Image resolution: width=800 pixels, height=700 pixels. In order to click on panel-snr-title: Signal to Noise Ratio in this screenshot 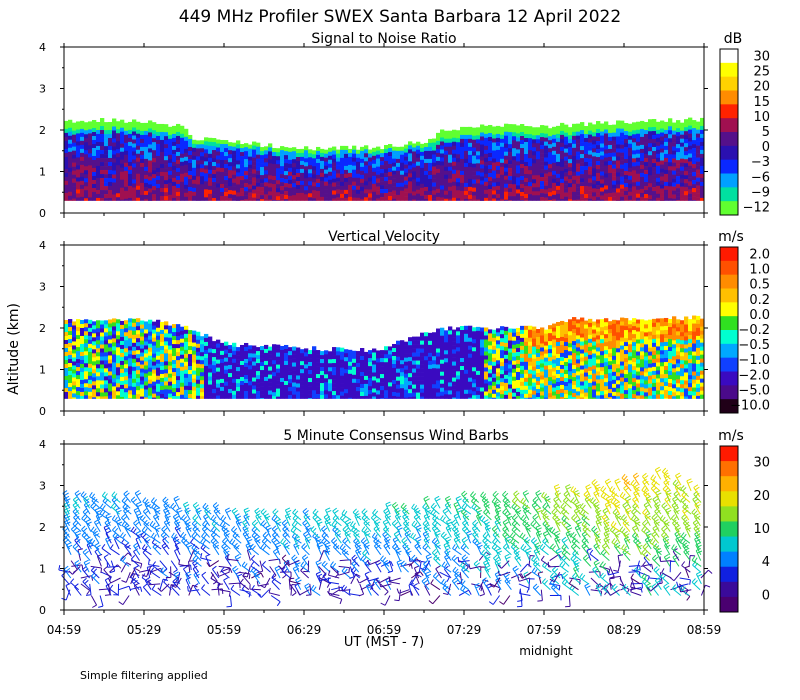, I will do `click(383, 39)`.